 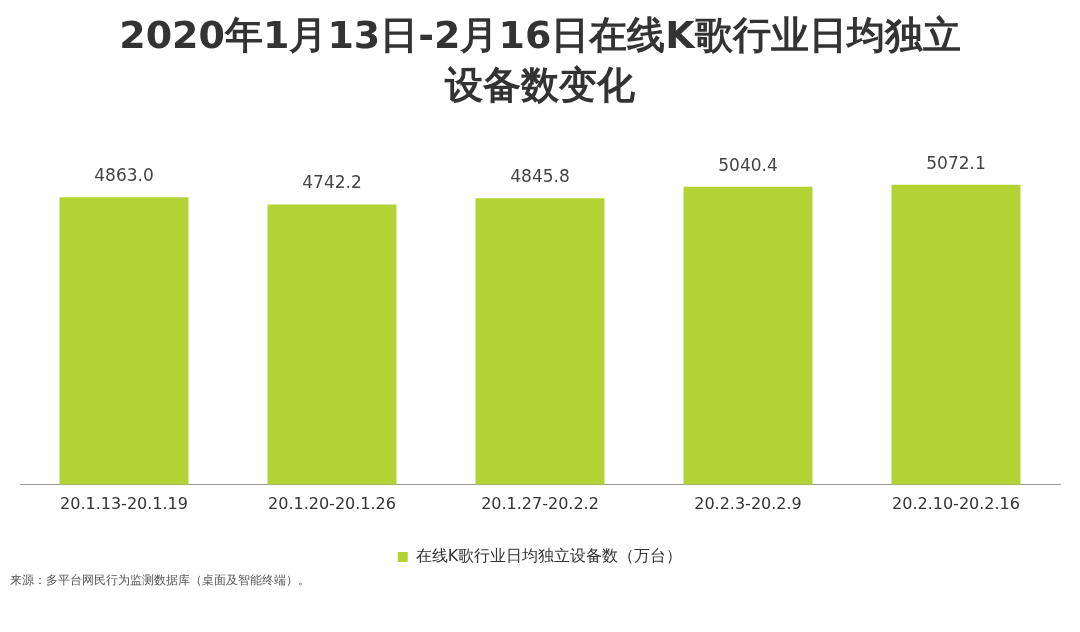 I want to click on x-tick-label: 20.2.10-20.2.16, so click(x=956, y=503).